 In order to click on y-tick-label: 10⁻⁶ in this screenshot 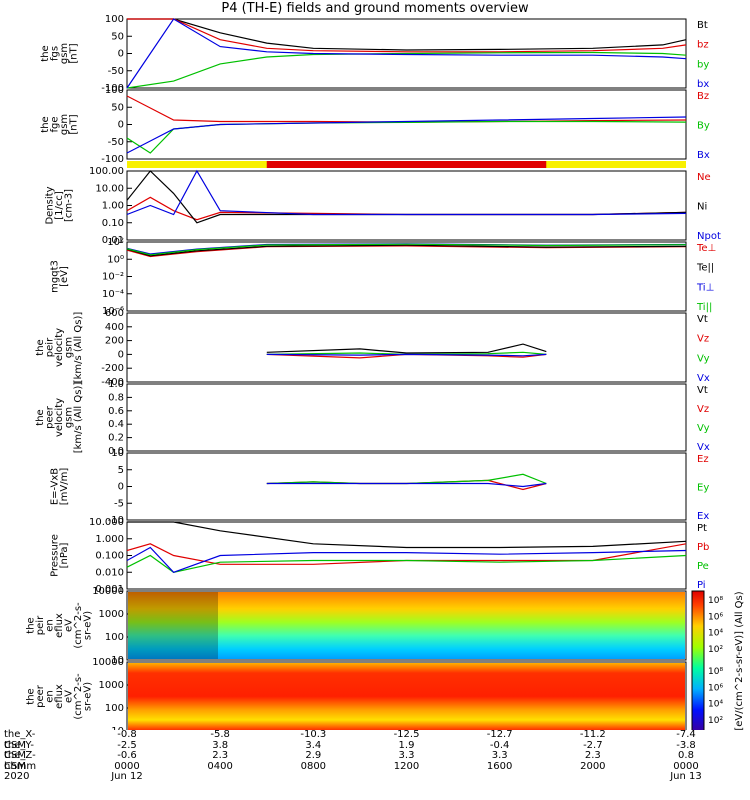, I will do `click(113, 311)`.